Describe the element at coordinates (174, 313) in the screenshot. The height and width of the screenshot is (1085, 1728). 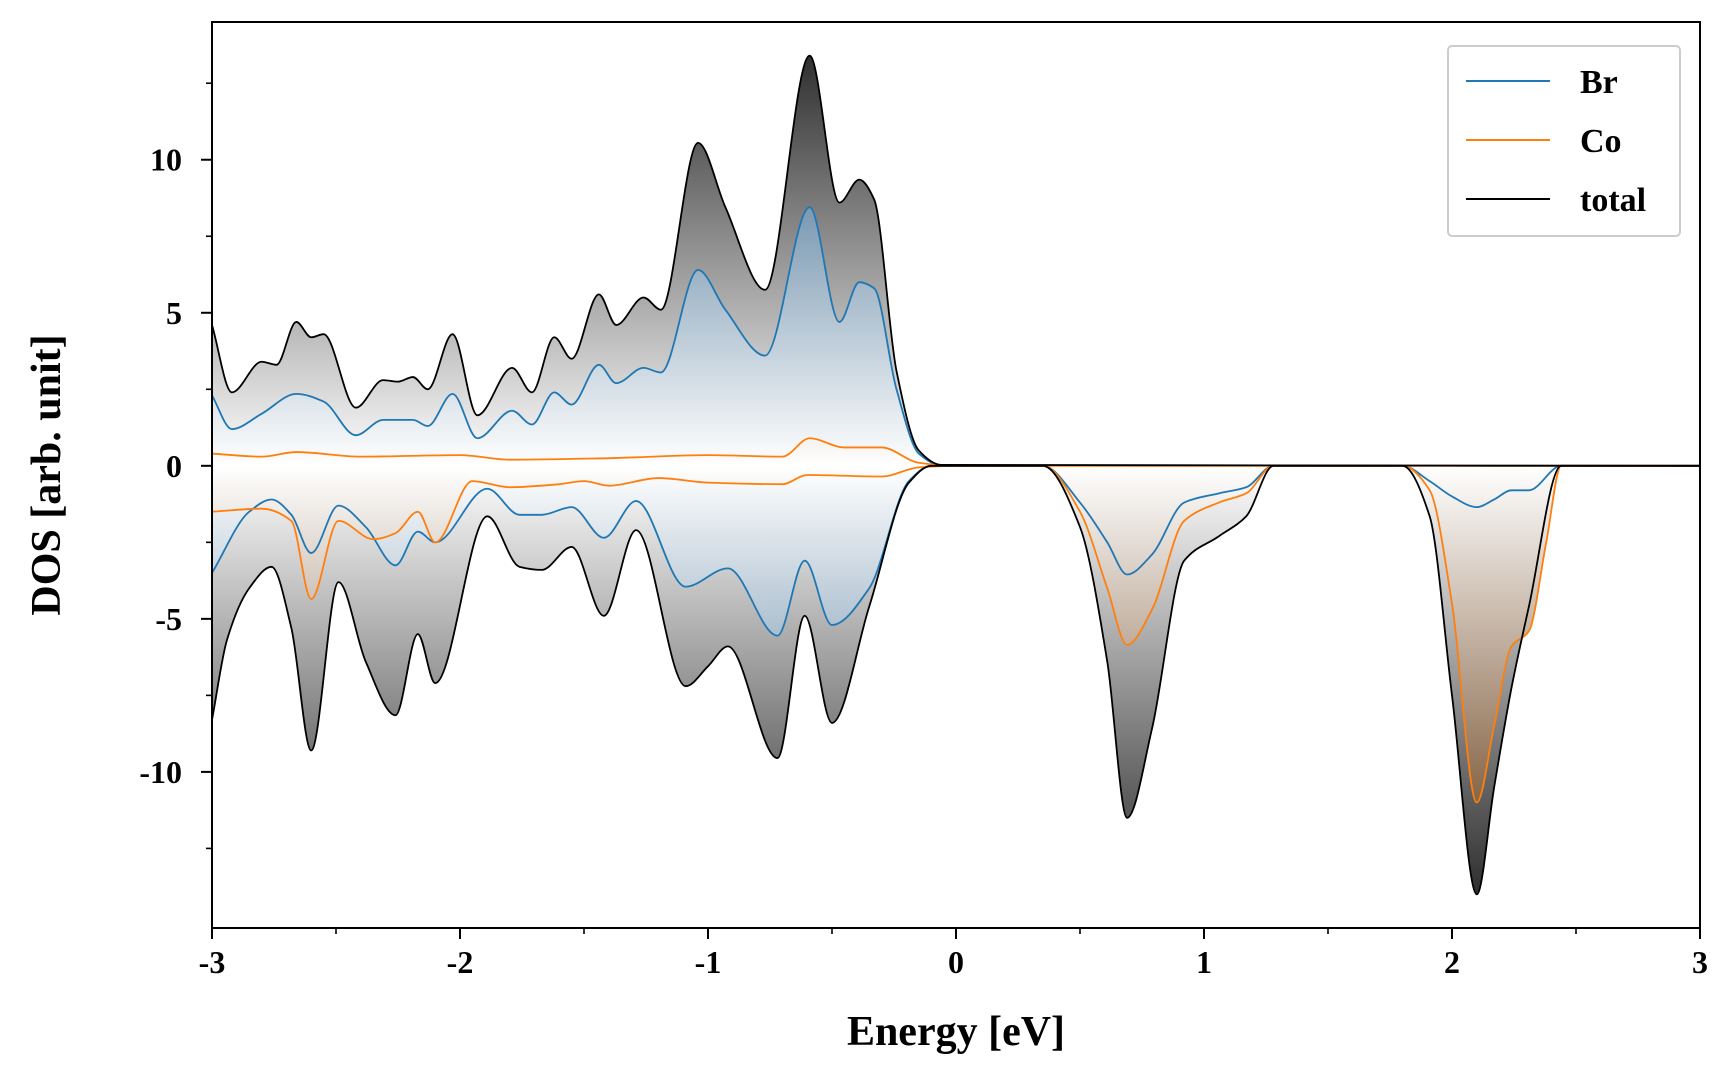
I see `y-tick-label: 5` at that location.